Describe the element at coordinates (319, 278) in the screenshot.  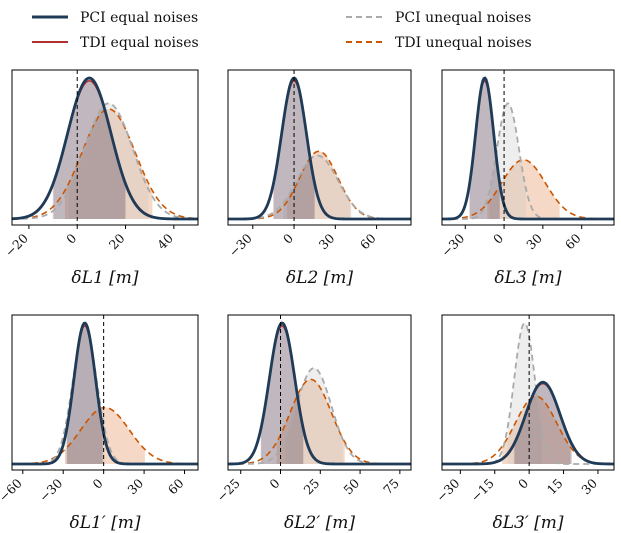
I see `x-axis-label: δL2 [m]` at that location.